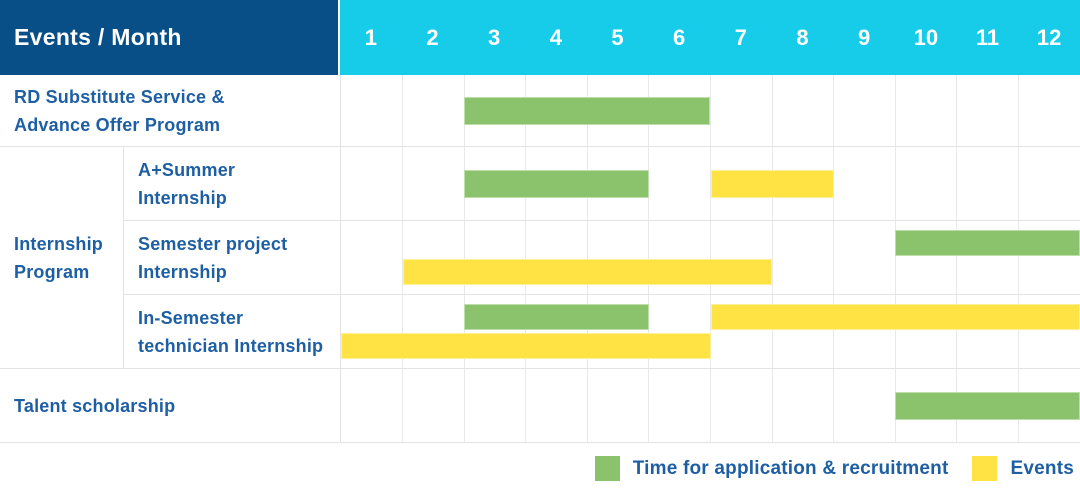 This screenshot has height=494, width=1080. I want to click on gantt-bar-yellow-m7-m8, so click(772, 183).